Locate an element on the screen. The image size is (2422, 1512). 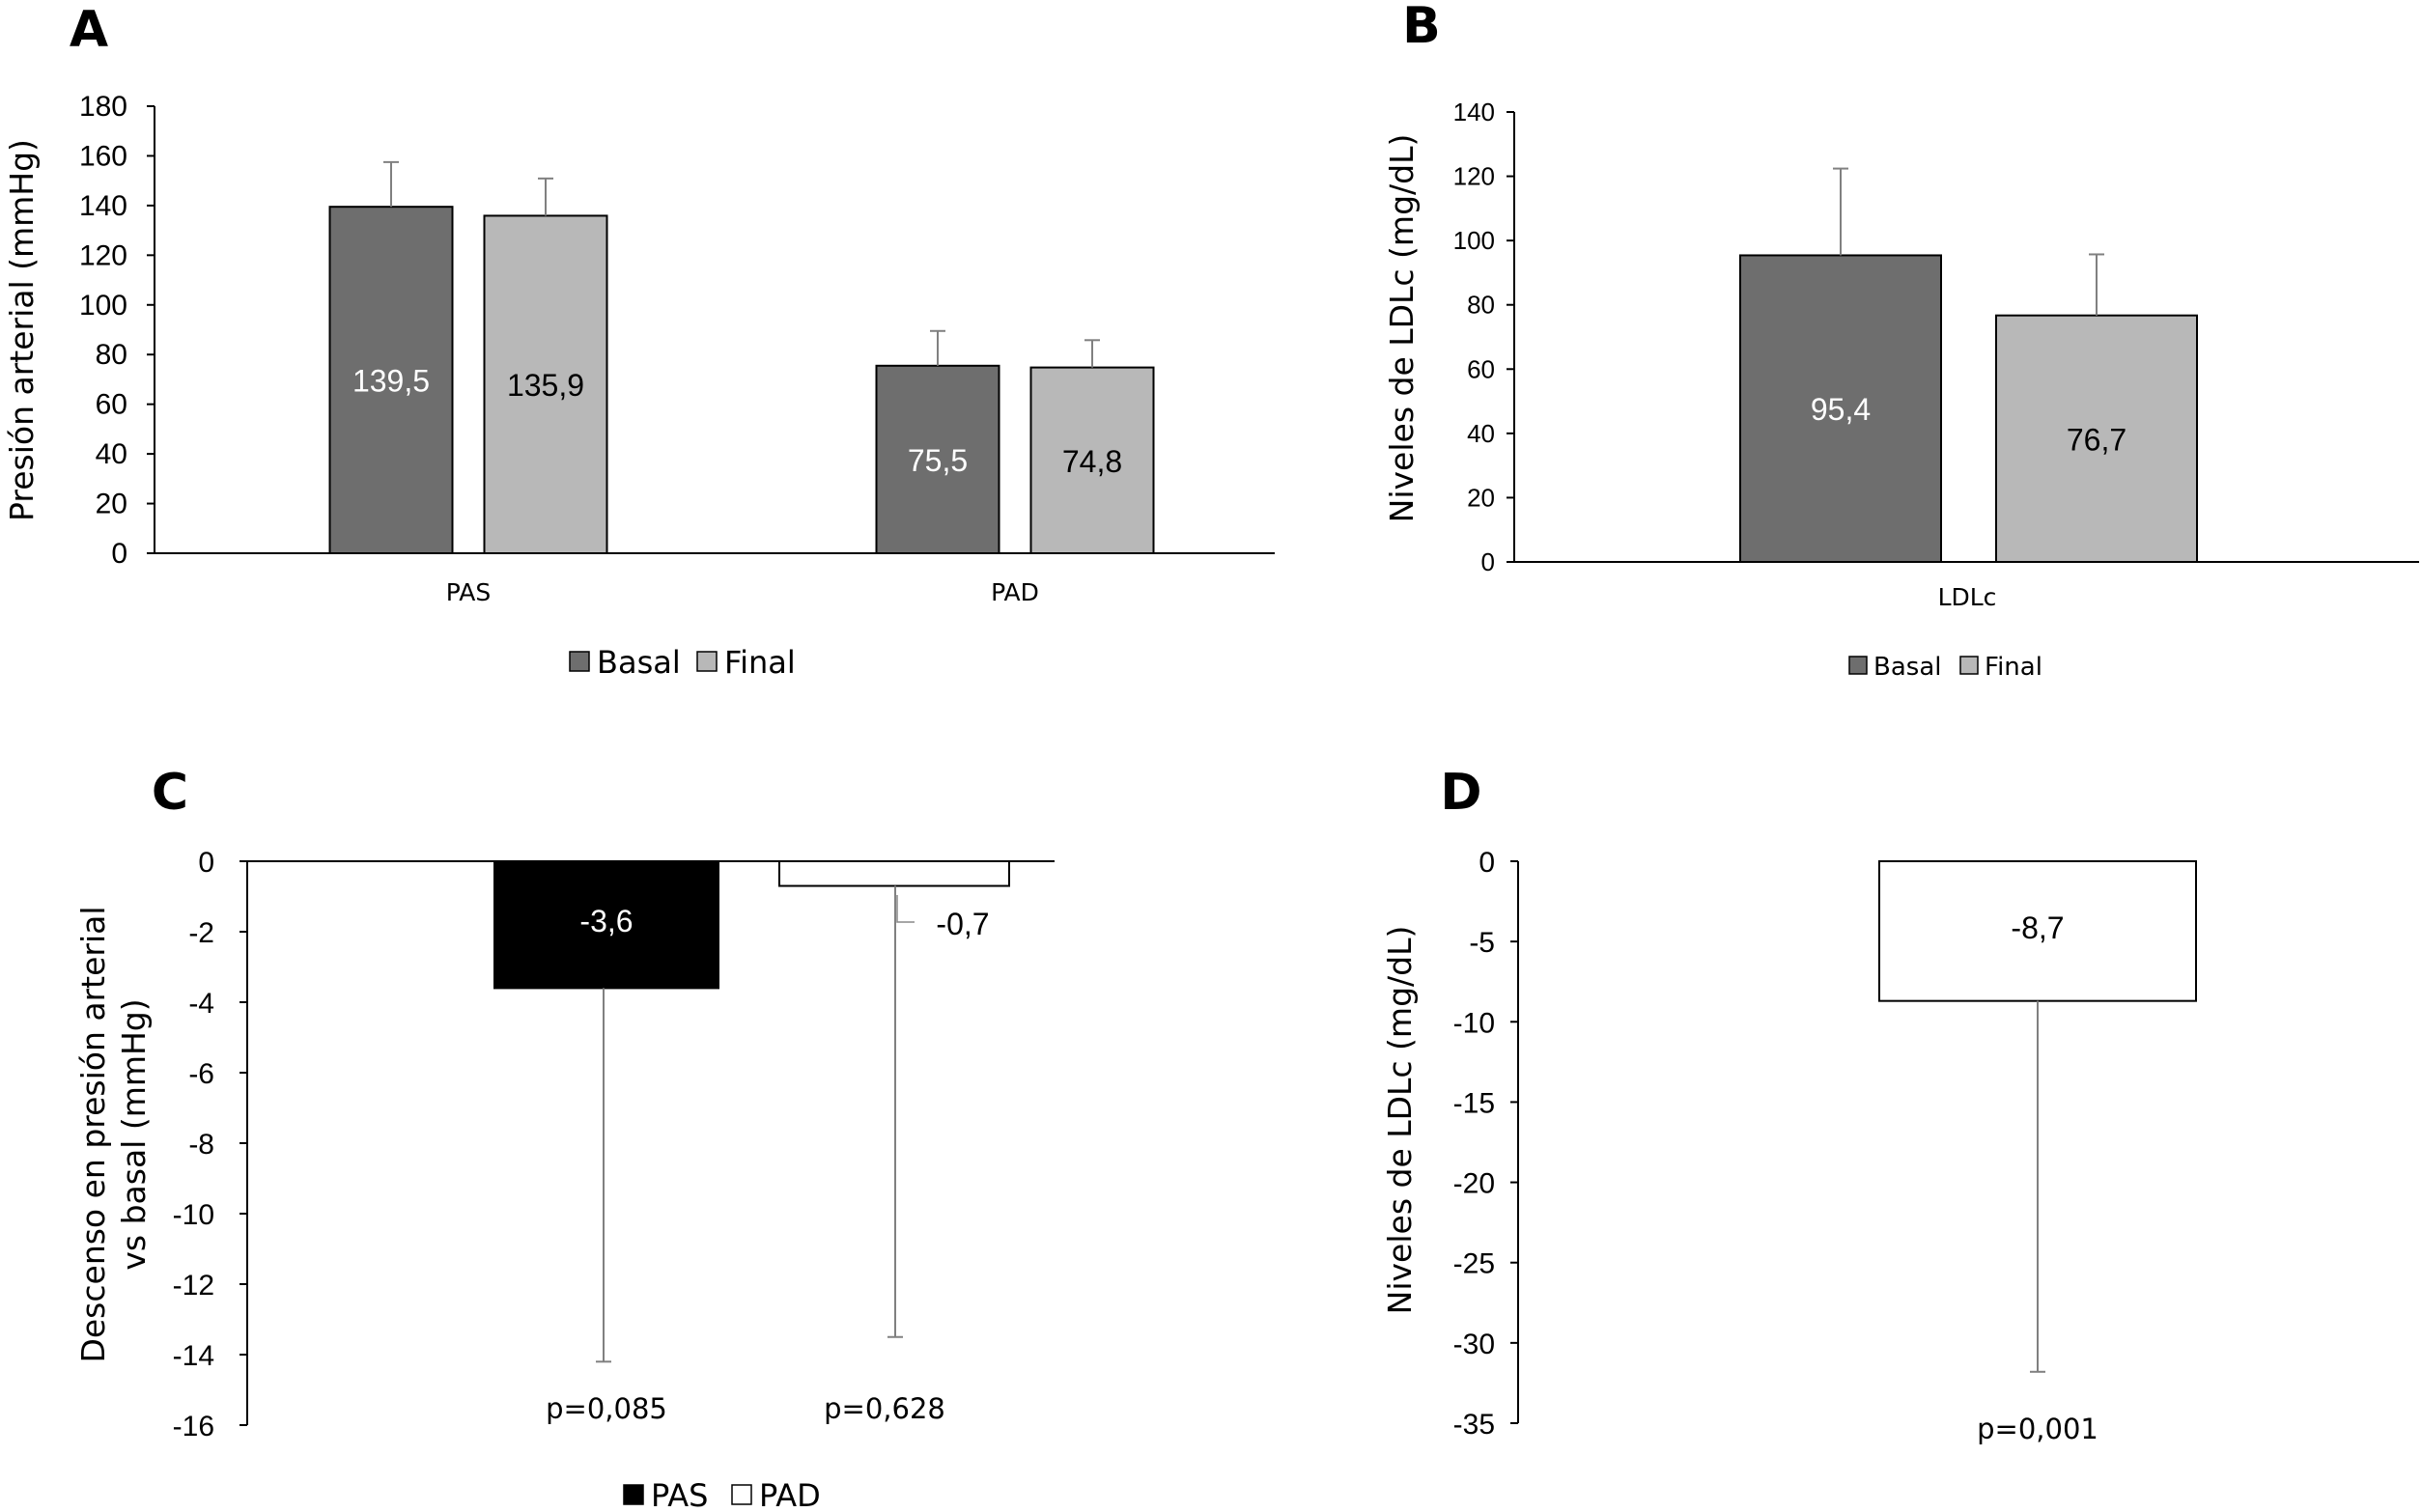
y-tick-label: -4 is located at coordinates (201, 1004).